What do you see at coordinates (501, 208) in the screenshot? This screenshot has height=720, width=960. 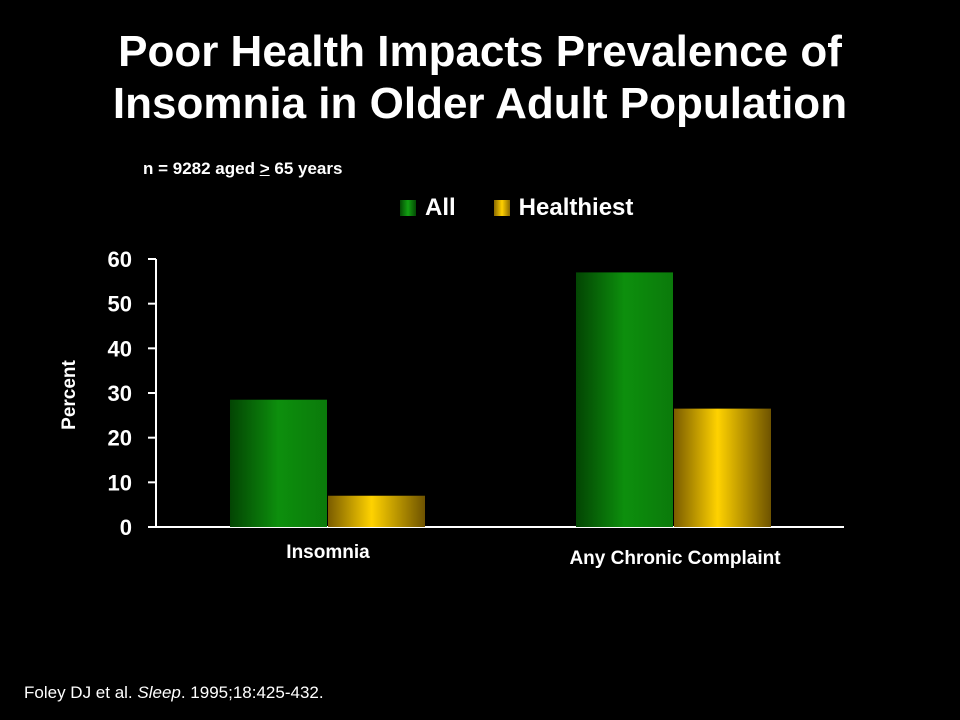 I see `legend-swatch-healthiest` at bounding box center [501, 208].